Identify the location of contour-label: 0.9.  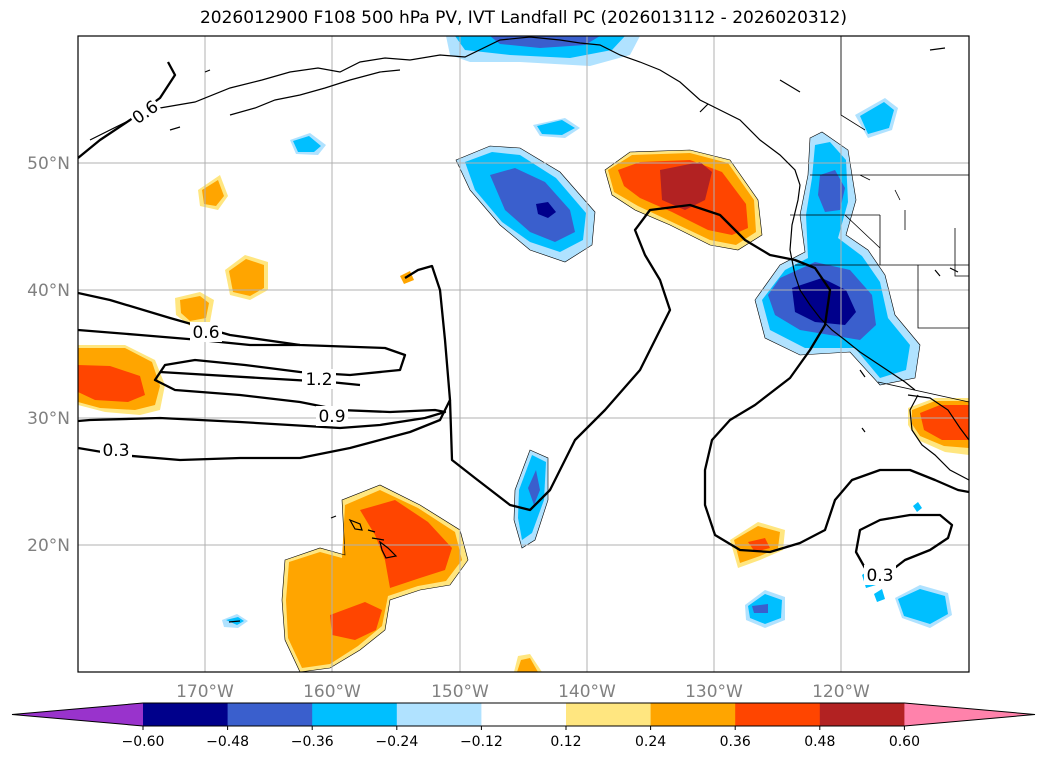
(331, 417).